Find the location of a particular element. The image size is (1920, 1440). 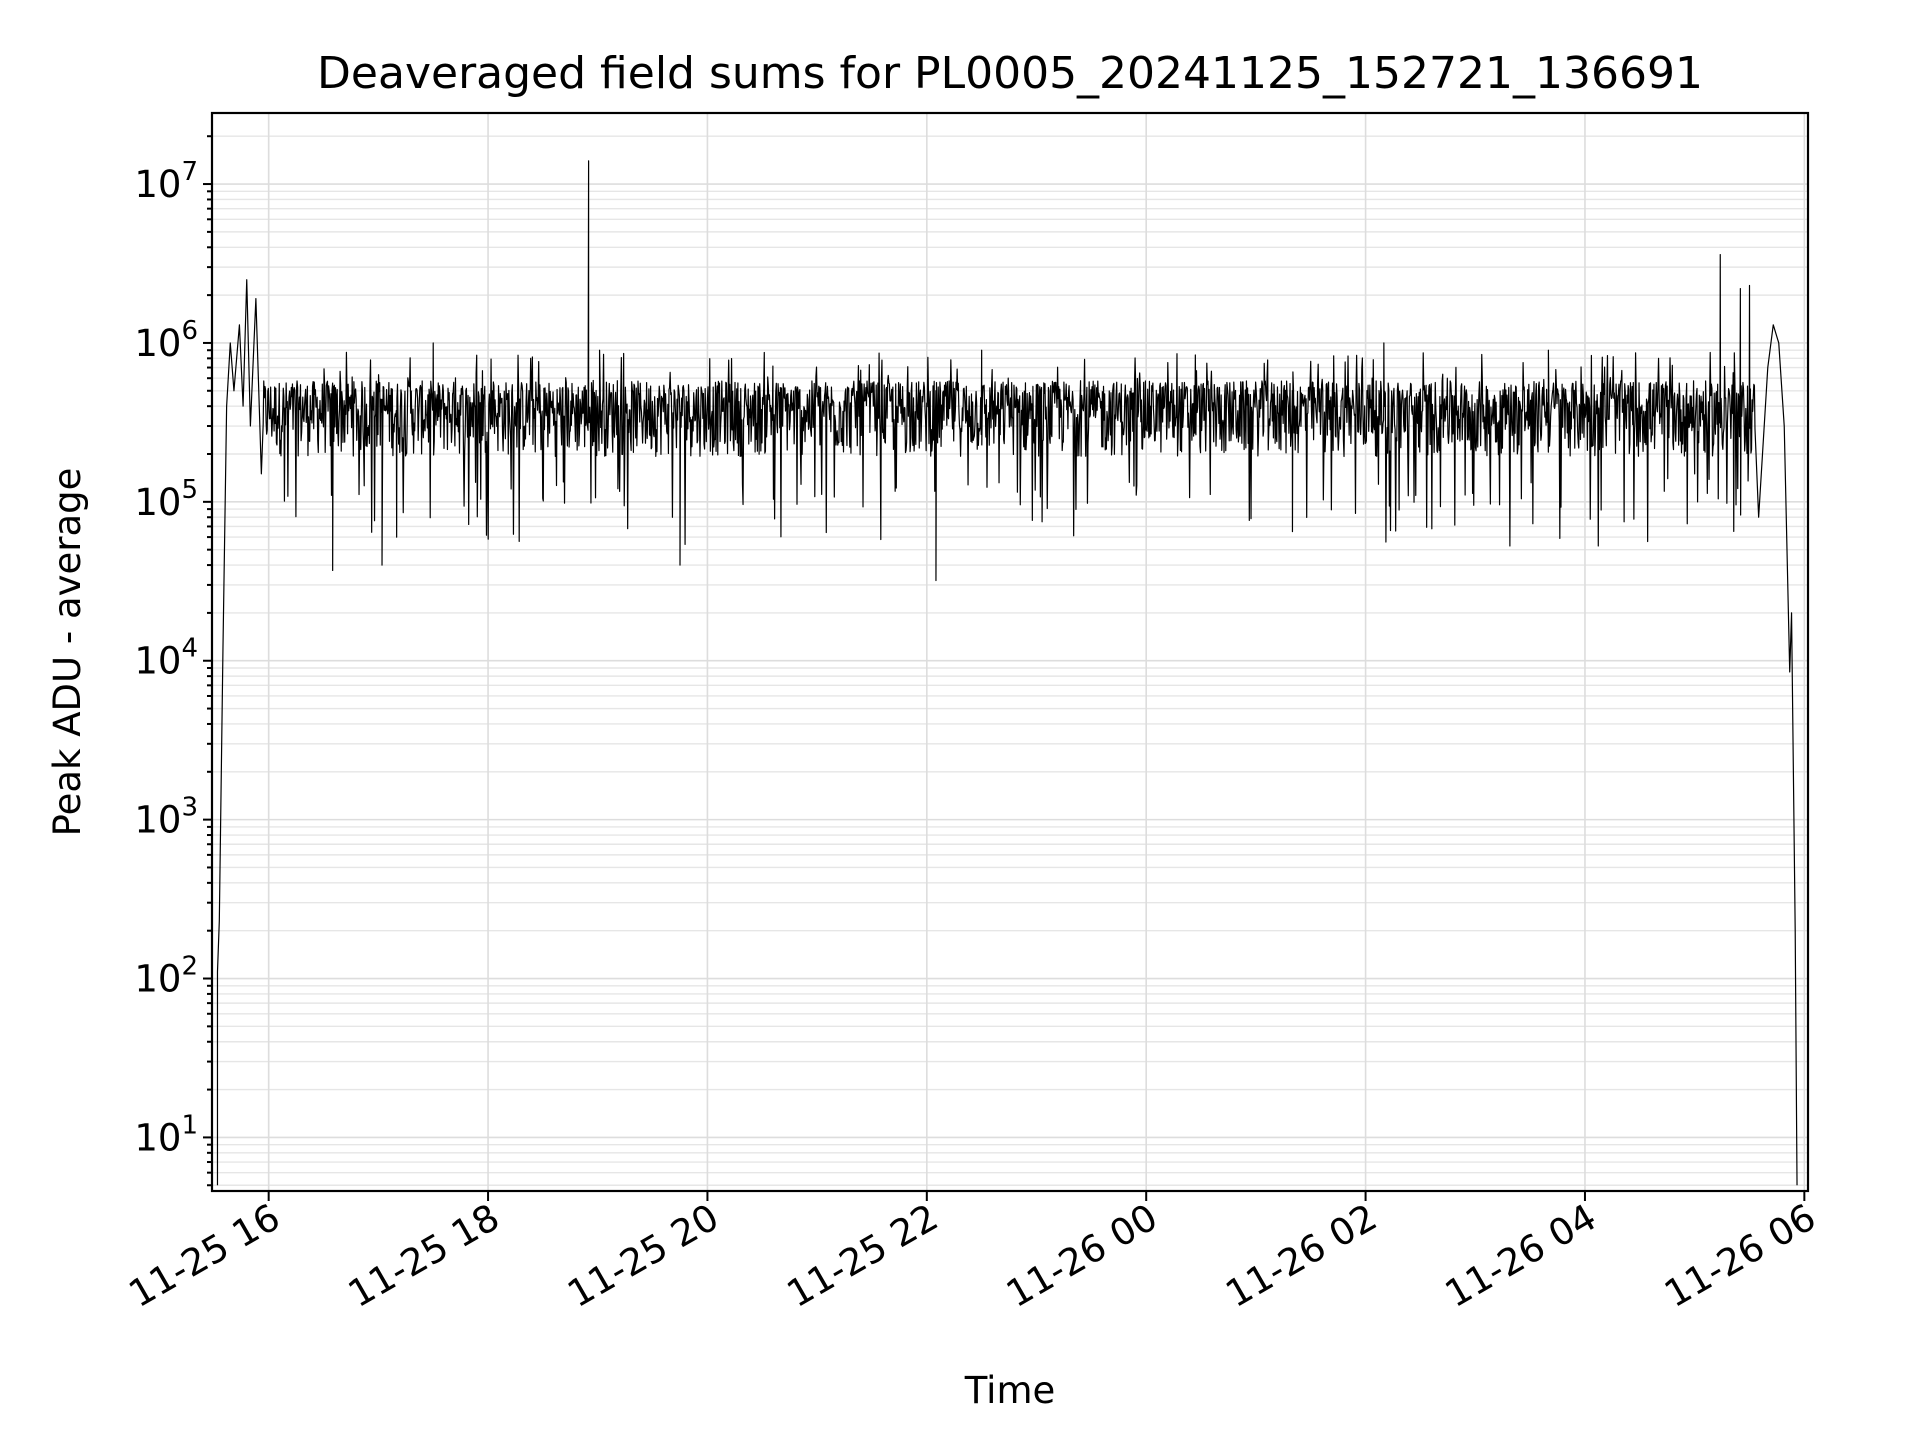

x-axis-label: Time is located at coordinates (1010, 1390).